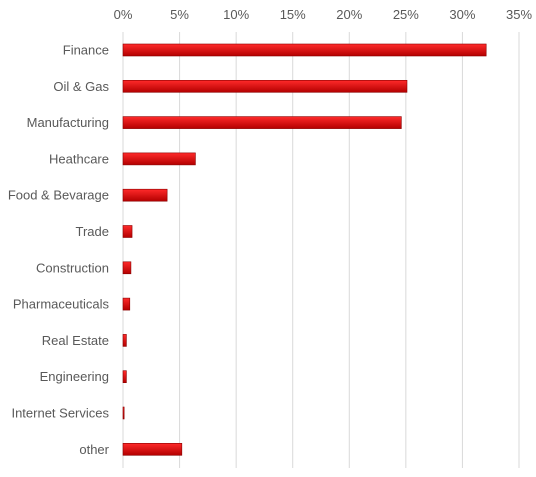 The width and height of the screenshot is (536, 477). I want to click on x-tick-label: 15%, so click(293, 14).